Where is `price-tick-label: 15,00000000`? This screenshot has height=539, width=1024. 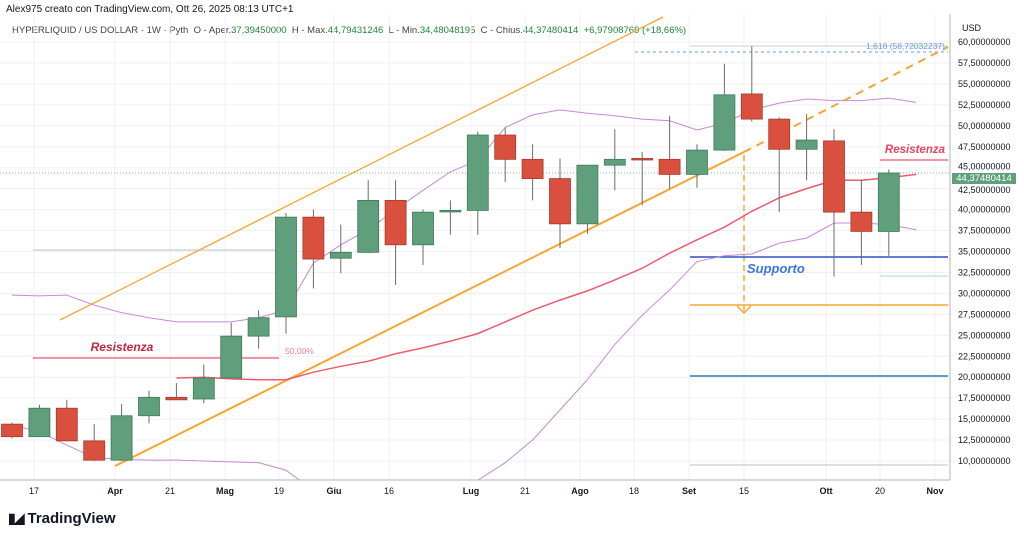 price-tick-label: 15,00000000 is located at coordinates (984, 419).